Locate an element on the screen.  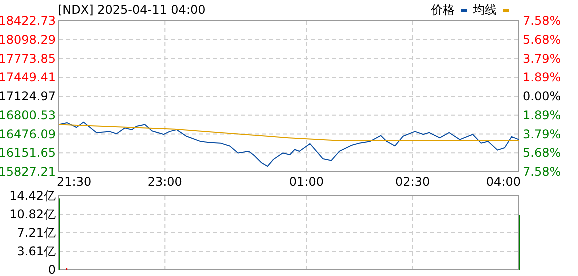
y-tick-label: 18422.73 is located at coordinates (28, 21).